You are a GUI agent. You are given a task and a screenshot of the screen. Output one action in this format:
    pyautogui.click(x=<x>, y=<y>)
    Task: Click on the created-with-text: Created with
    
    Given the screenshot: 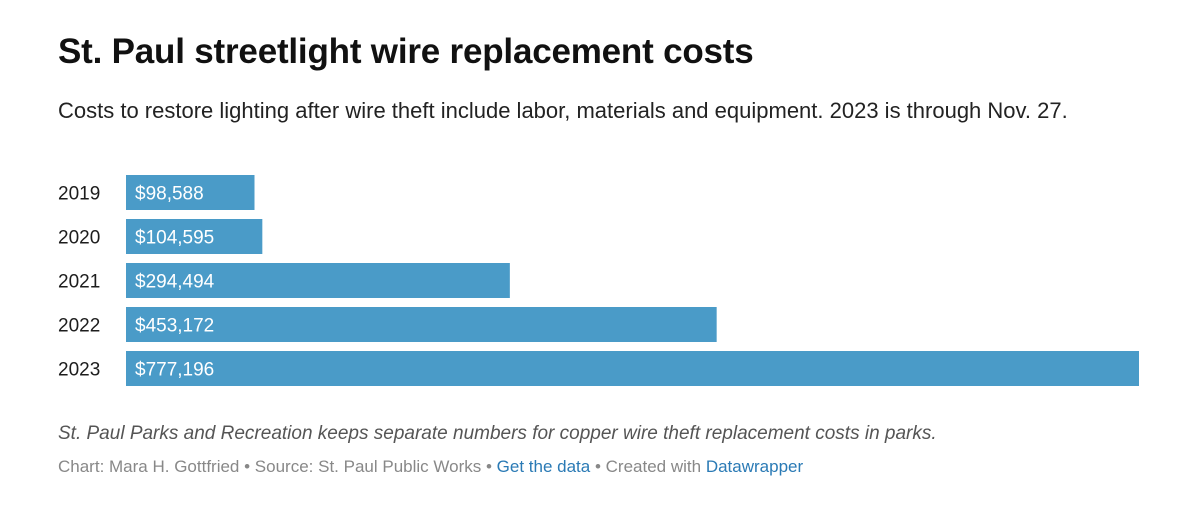 What is the action you would take?
    pyautogui.click(x=653, y=466)
    